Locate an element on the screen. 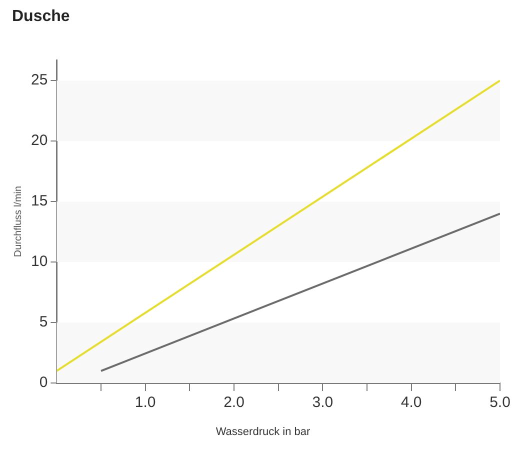  x-tick-label: 3.0 is located at coordinates (323, 403).